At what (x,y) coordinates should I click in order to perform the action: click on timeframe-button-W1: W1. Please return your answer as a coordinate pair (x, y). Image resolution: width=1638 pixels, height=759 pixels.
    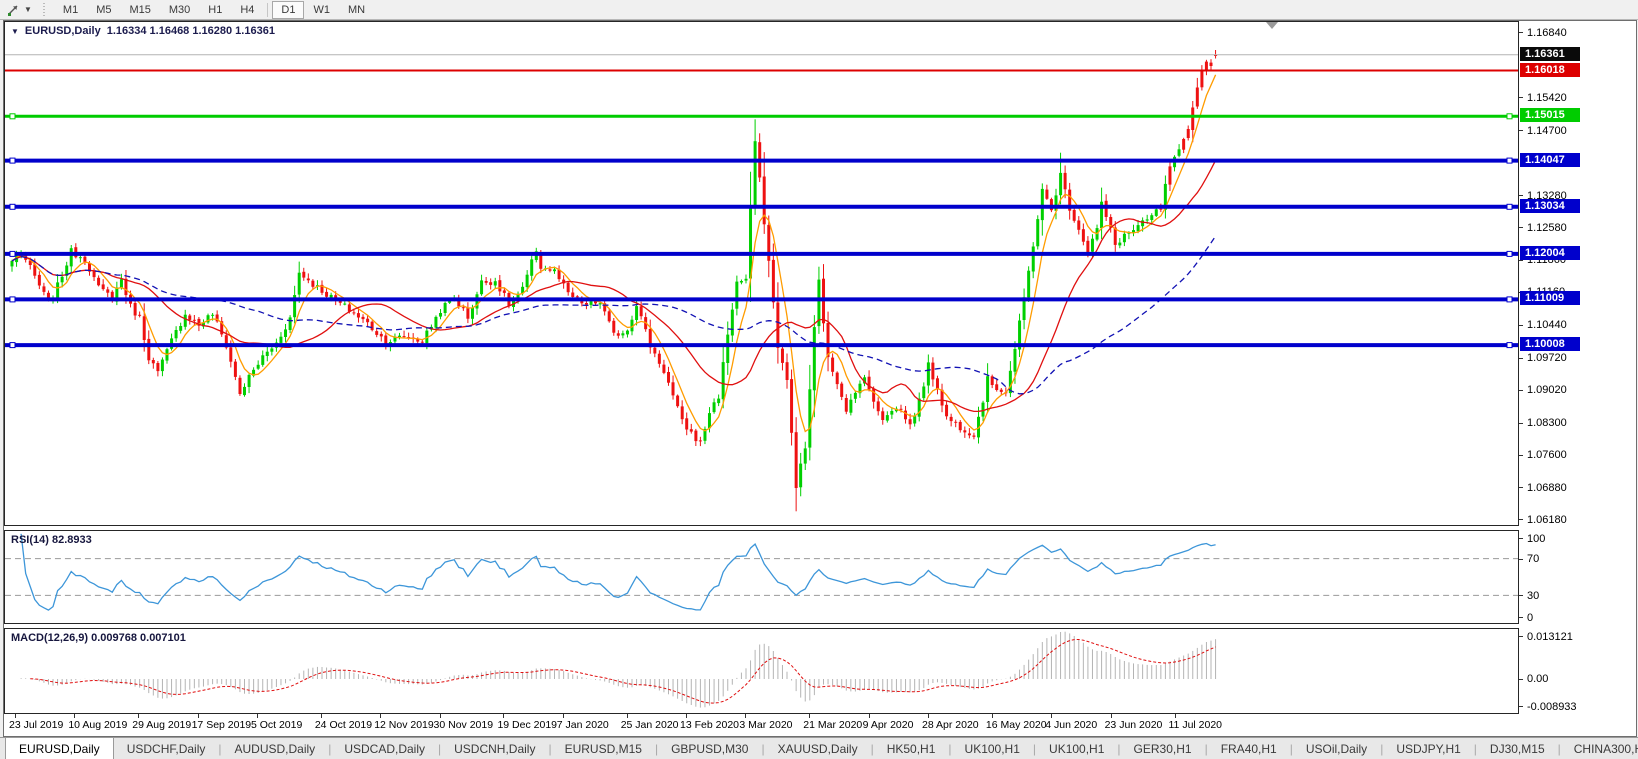
    Looking at the image, I should click on (321, 9).